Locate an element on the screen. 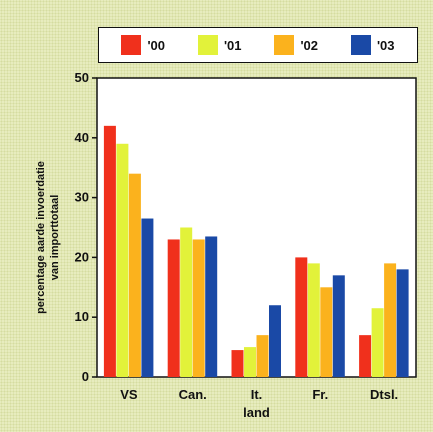  x-tick-label: It. is located at coordinates (257, 394).